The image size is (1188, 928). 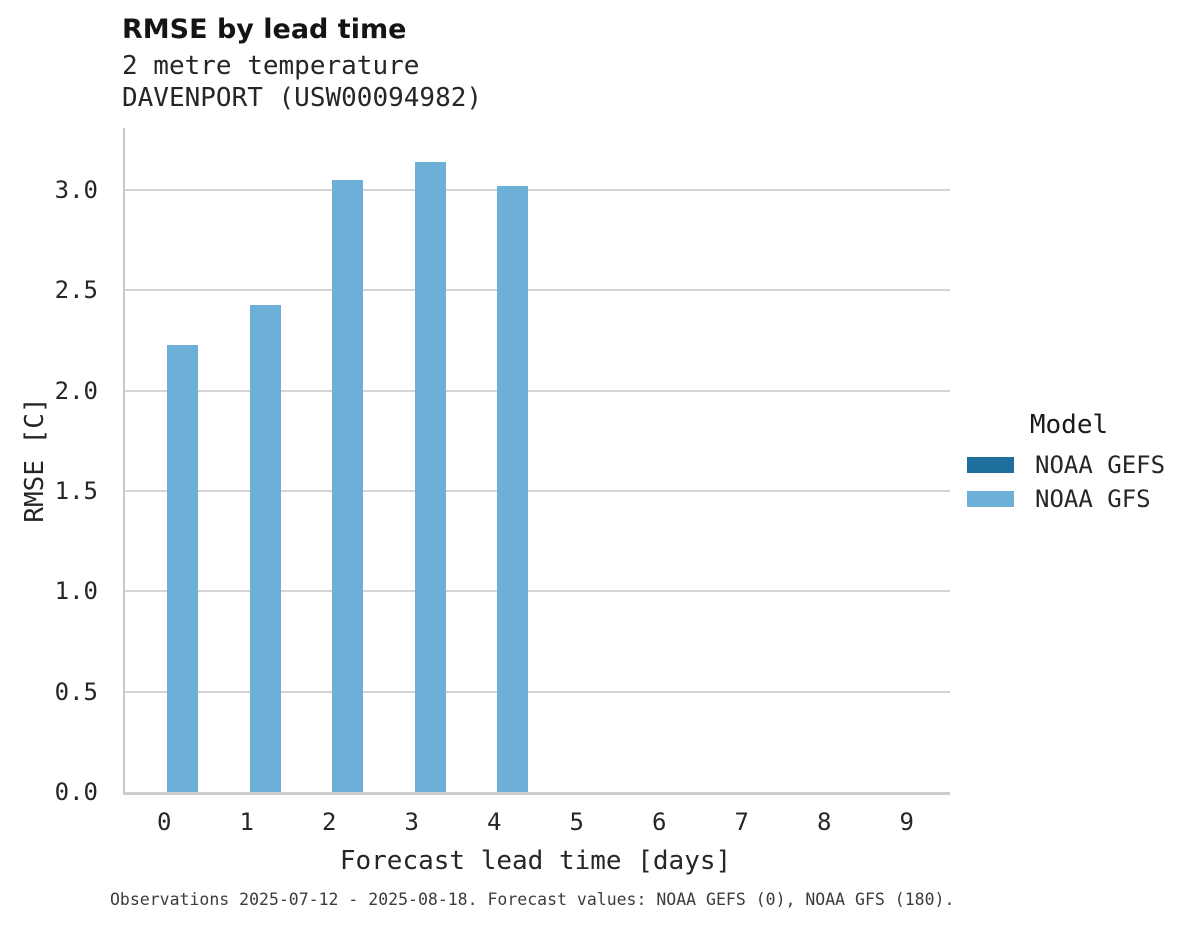 What do you see at coordinates (1069, 425) in the screenshot?
I see `legend-title: Model` at bounding box center [1069, 425].